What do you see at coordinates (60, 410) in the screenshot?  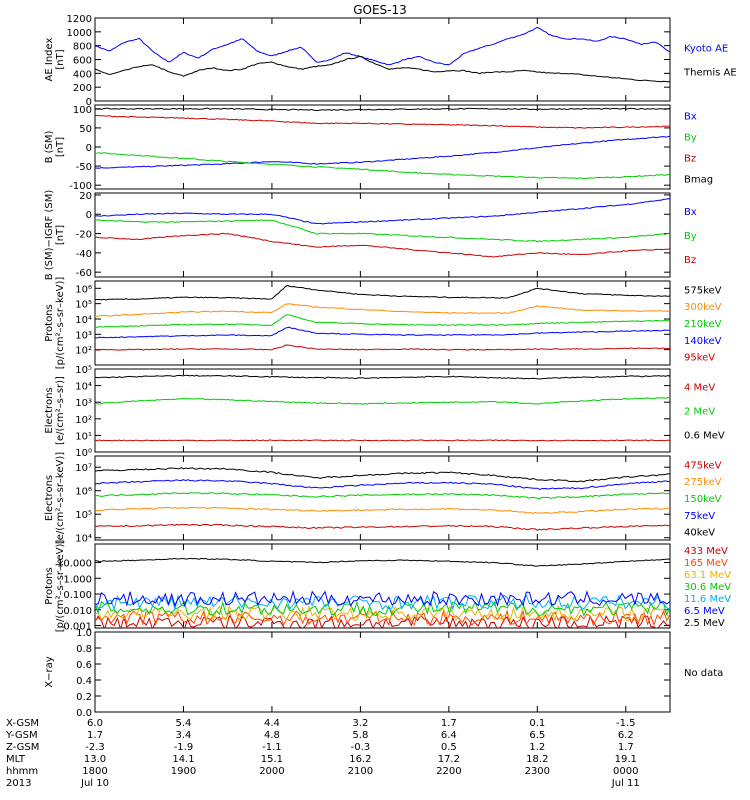 I see `y-axis-unit: [e/(cm²–s–sr)]` at bounding box center [60, 410].